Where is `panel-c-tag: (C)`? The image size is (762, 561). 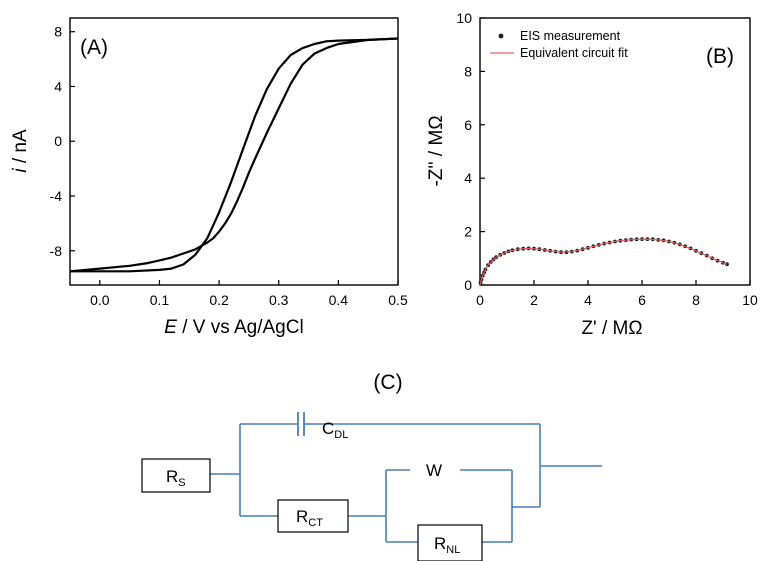
panel-c-tag: (C) is located at coordinates (387, 382).